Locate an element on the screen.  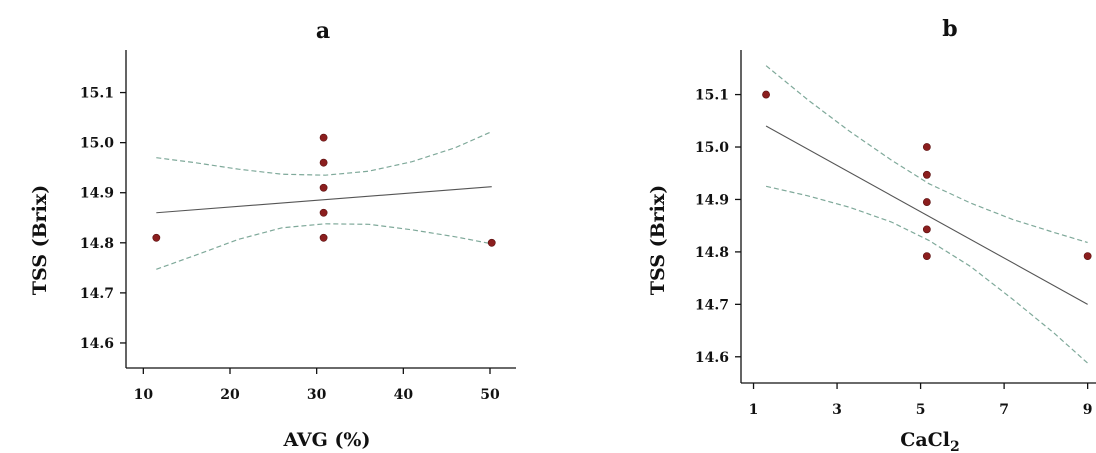
y-tick-label-a: 15.0 is located at coordinates (97, 144).